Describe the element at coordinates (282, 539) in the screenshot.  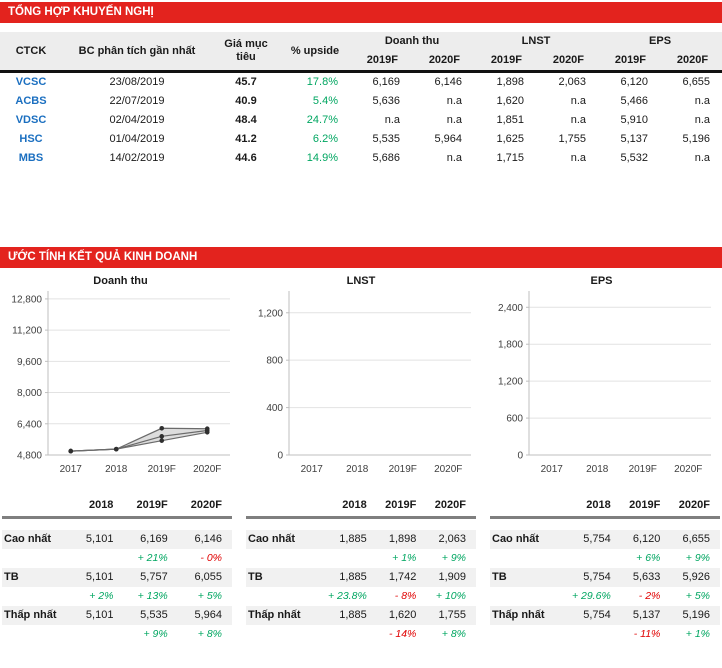
I see `summary-row-label: Cao nhất` at that location.